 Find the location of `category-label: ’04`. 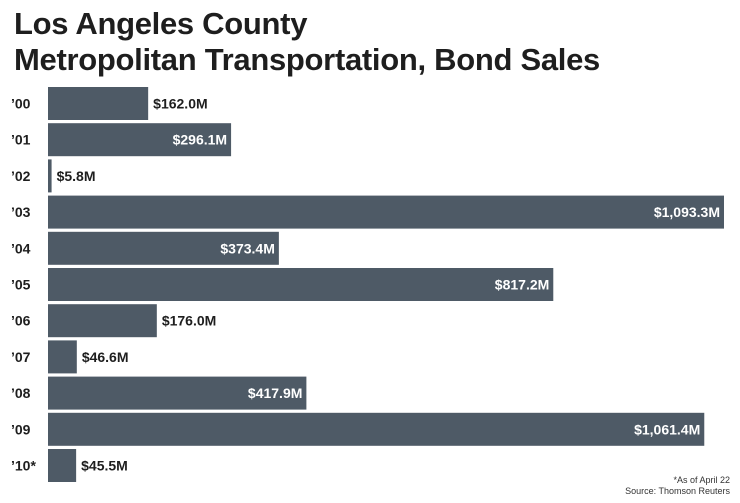

category-label: ’04 is located at coordinates (21, 248).